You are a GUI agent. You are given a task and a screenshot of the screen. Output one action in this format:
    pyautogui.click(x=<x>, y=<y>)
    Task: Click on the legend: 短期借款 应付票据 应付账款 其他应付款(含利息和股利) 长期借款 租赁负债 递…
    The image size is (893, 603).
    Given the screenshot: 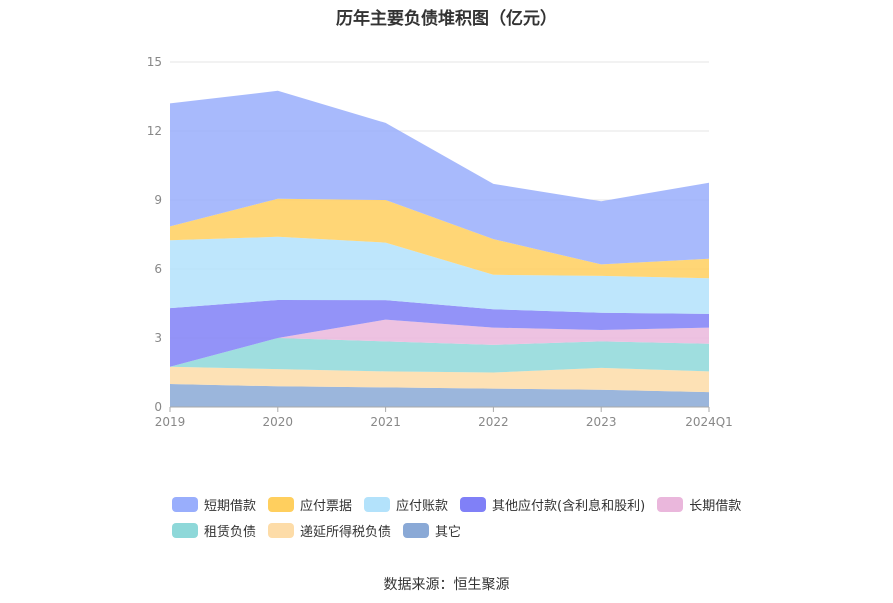 What is the action you would take?
    pyautogui.click(x=472, y=517)
    